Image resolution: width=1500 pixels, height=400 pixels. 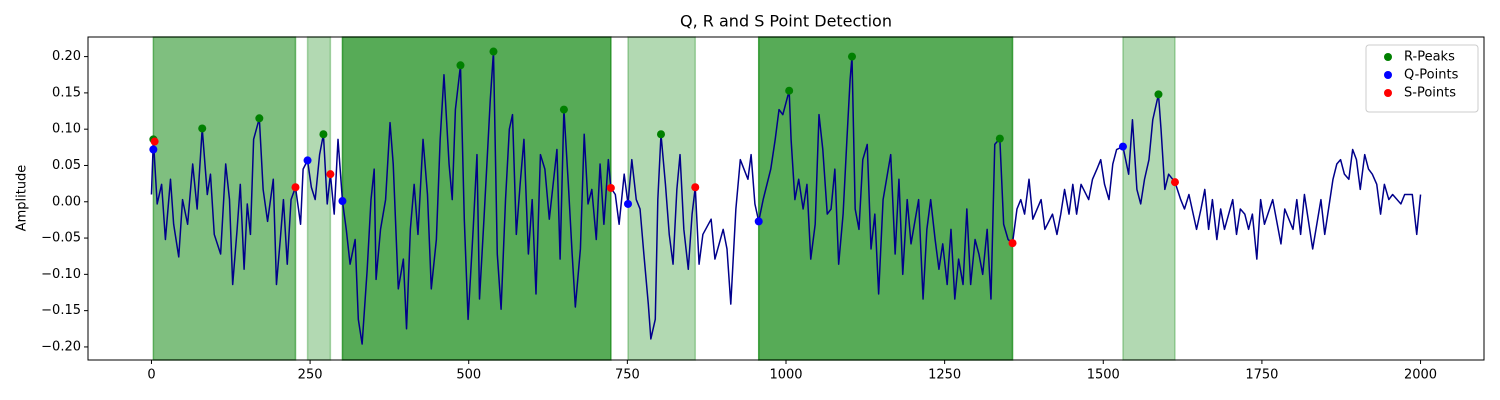 What do you see at coordinates (22, 198) in the screenshot?
I see `y-axis-label: Amplitude` at bounding box center [22, 198].